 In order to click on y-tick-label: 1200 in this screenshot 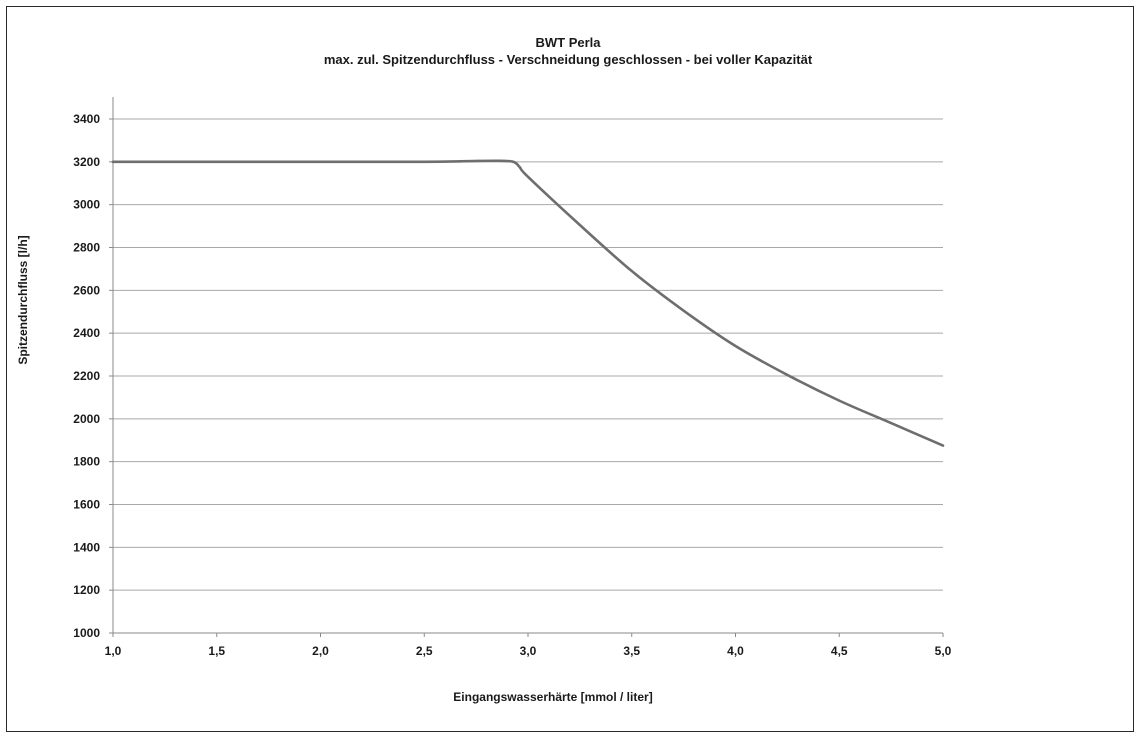, I will do `click(86, 590)`.